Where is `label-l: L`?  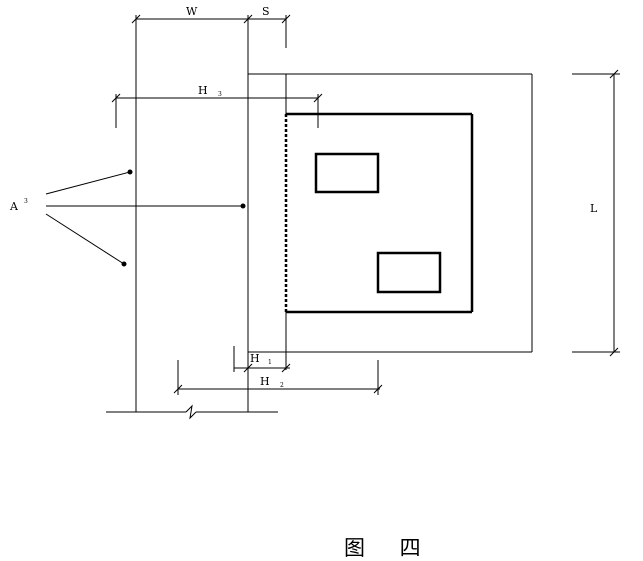 label-l: L is located at coordinates (594, 208).